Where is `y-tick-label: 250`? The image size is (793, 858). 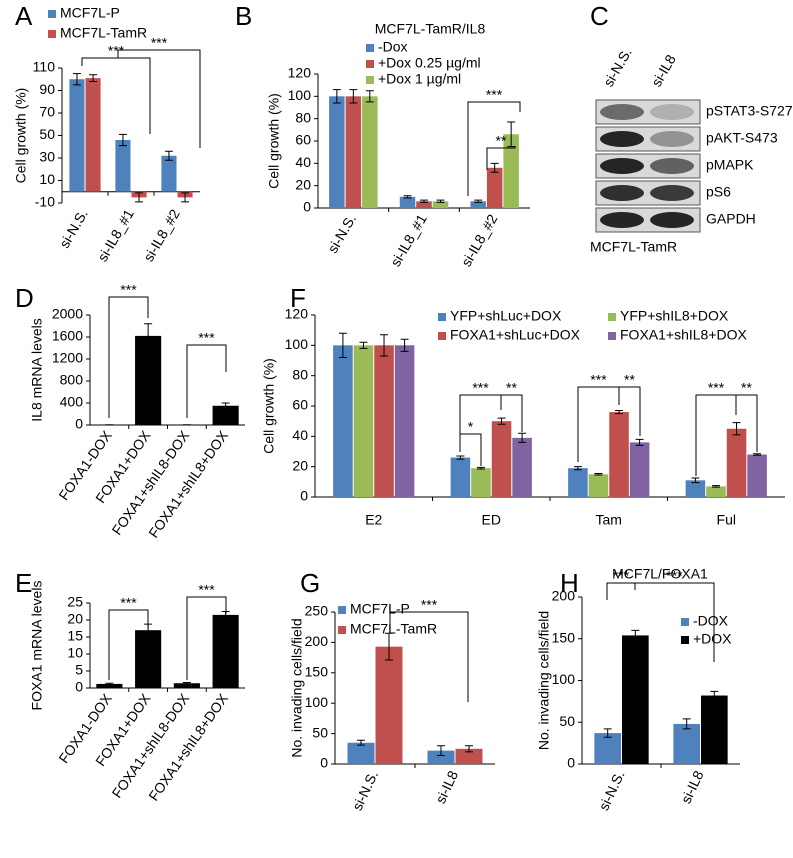 y-tick-label: 250 is located at coordinates (317, 611).